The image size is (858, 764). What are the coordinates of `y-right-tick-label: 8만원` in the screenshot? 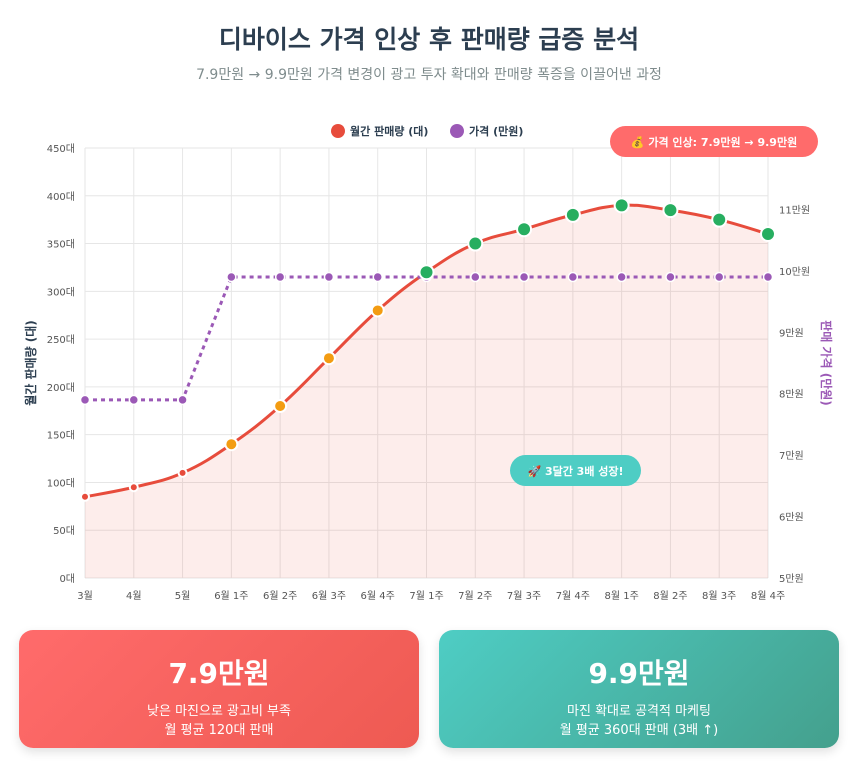 It's located at (791, 395).